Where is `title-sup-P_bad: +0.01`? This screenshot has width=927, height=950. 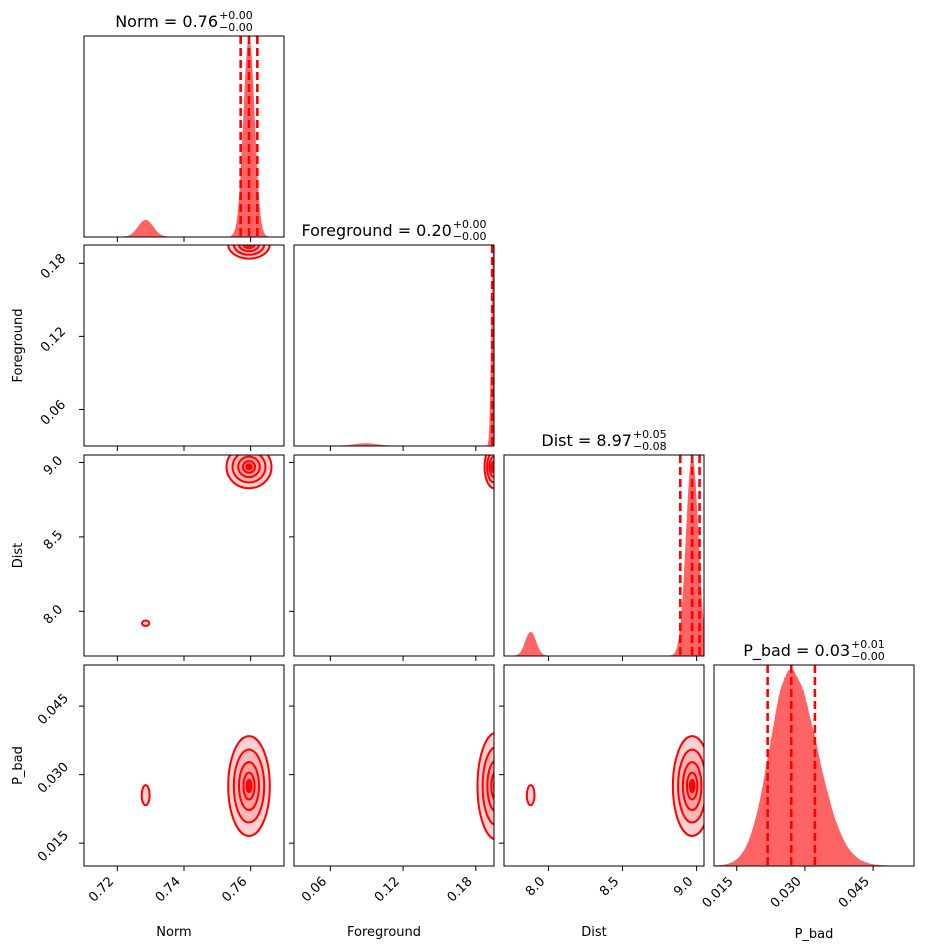 title-sup-P_bad: +0.01 is located at coordinates (868, 644).